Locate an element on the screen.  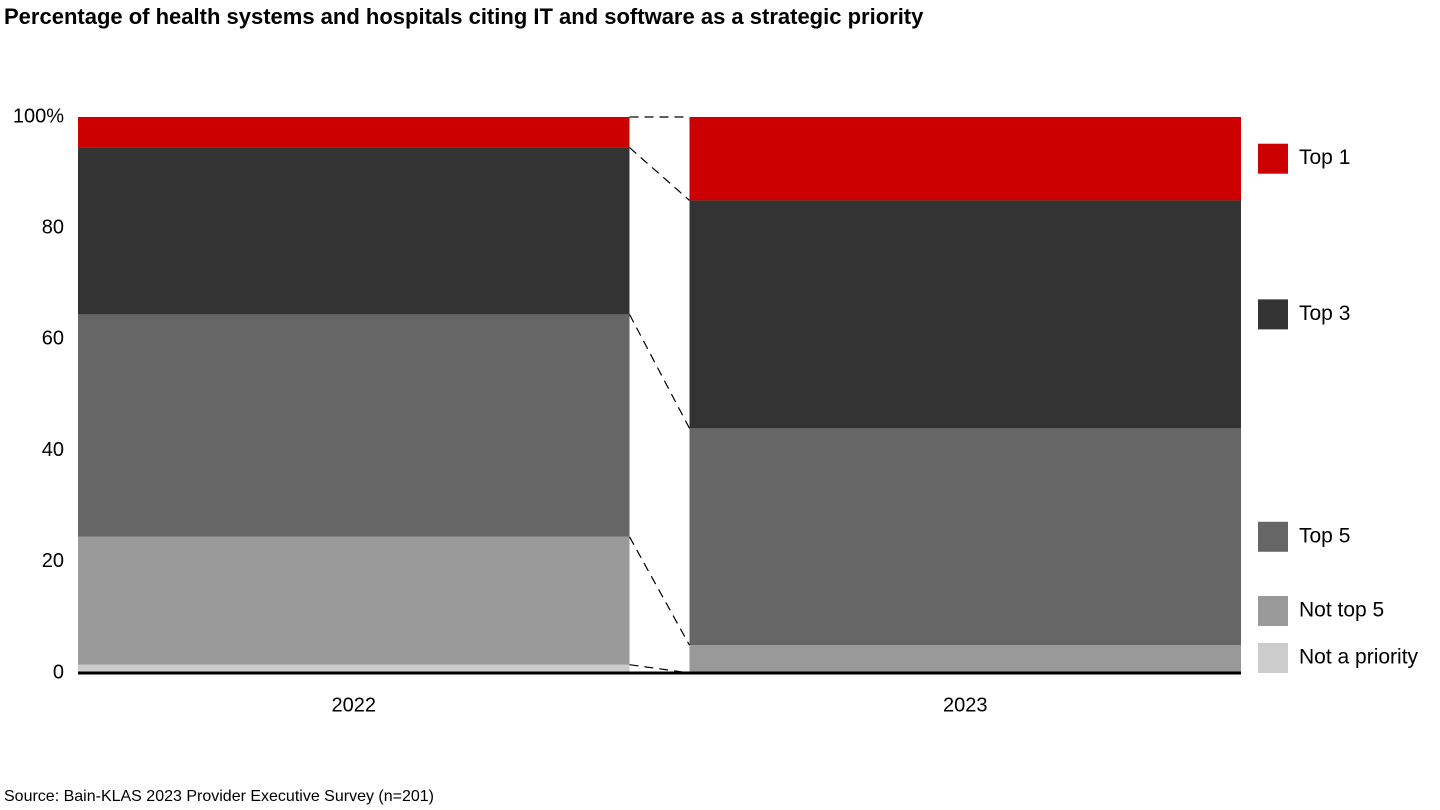
y-tick-label: 20 is located at coordinates (53, 561).